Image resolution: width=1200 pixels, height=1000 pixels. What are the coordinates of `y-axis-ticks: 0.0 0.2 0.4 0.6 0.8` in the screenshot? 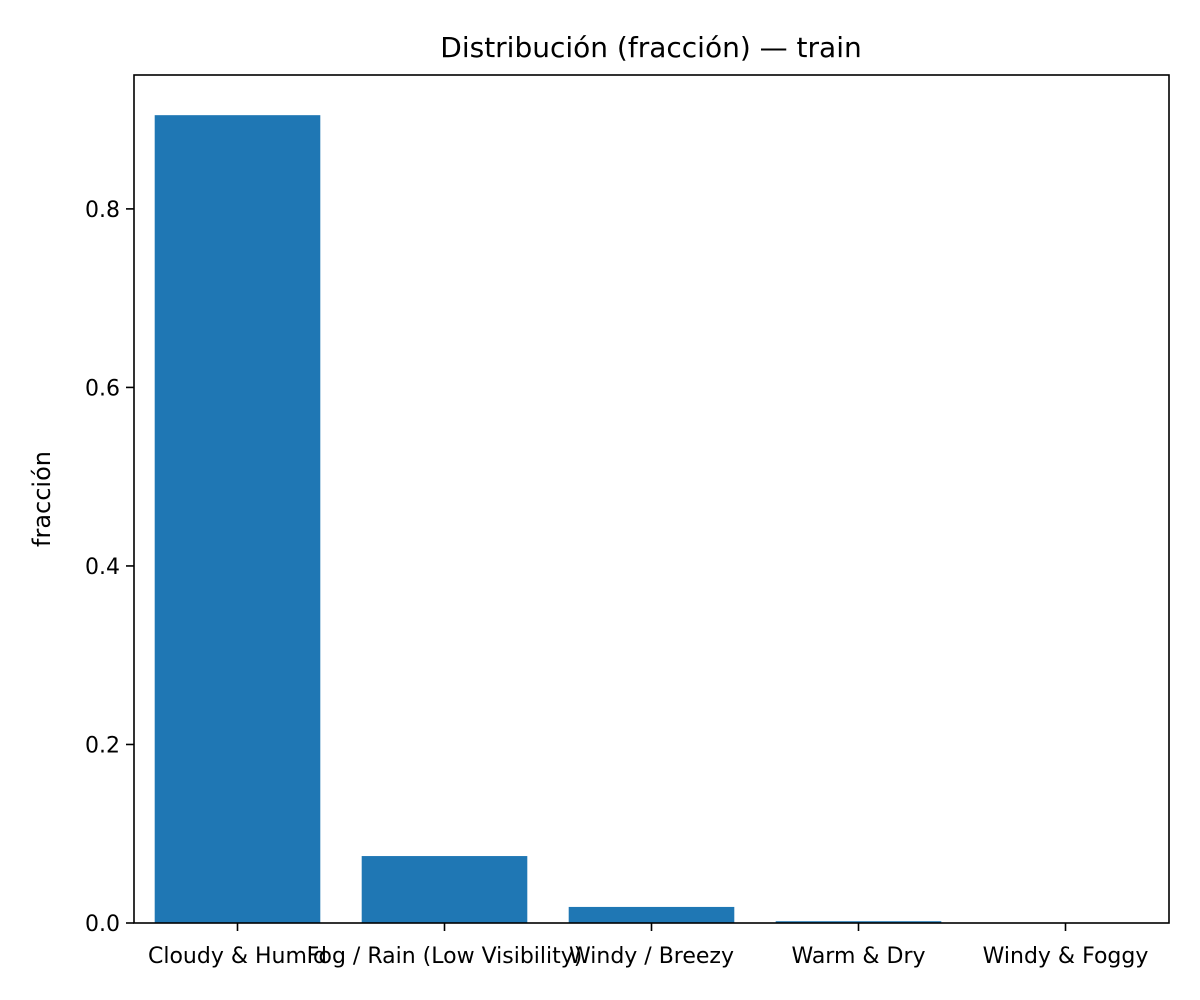 It's located at (109, 567).